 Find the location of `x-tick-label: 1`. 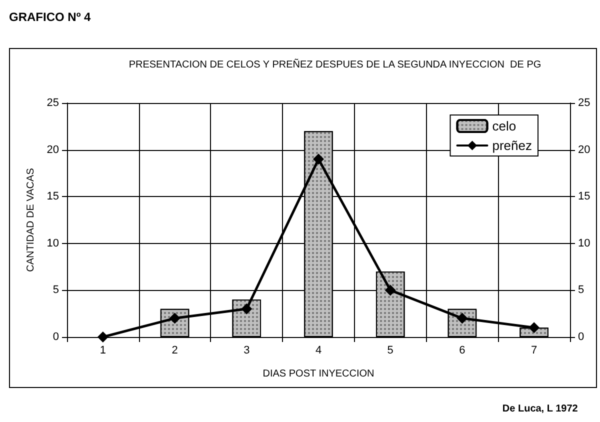

x-tick-label: 1 is located at coordinates (103, 350).